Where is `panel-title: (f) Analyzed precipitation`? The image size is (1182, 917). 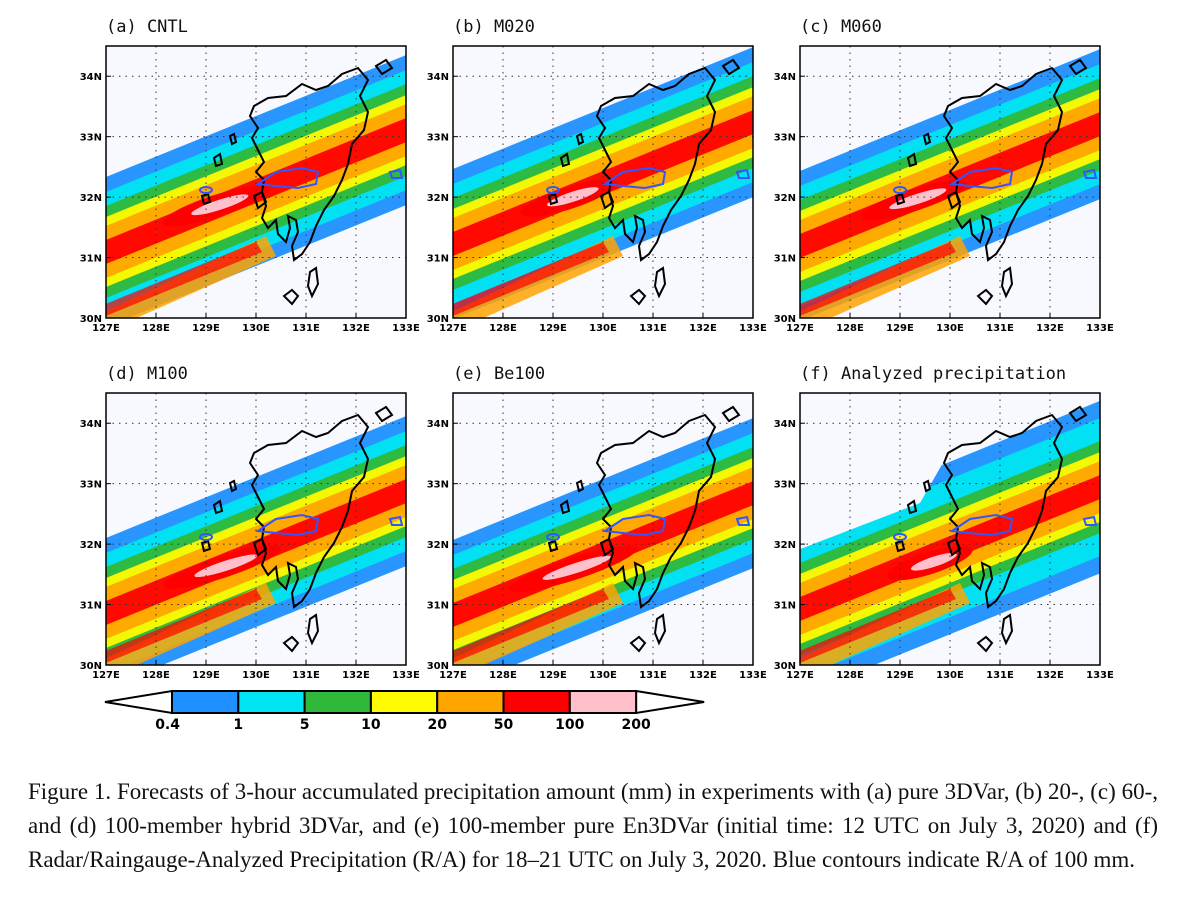 panel-title: (f) Analyzed precipitation is located at coordinates (933, 374).